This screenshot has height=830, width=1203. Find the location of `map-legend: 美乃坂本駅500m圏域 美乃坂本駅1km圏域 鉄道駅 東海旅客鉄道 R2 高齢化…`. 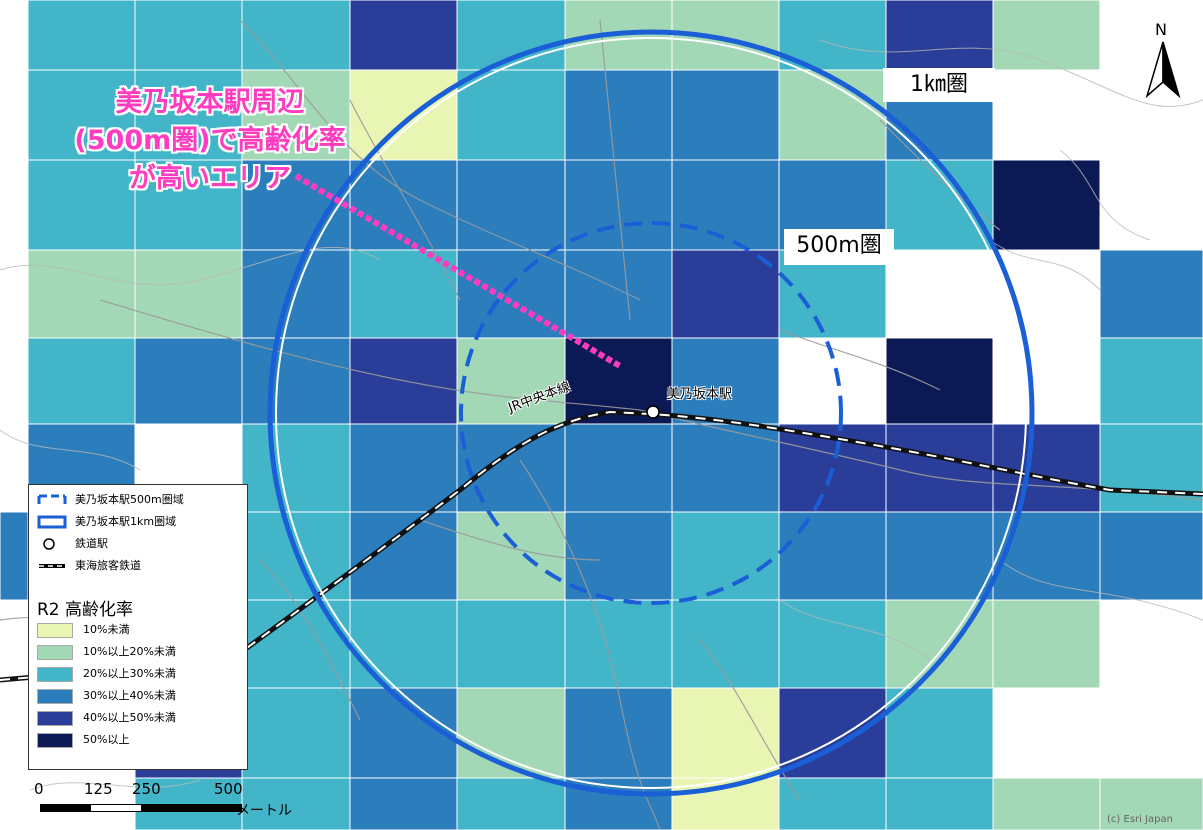

map-legend: 美乃坂本駅500m圏域 美乃坂本駅1km圏域 鉄道駅 東海旅客鉄道 R2 高齢化… is located at coordinates (138, 627).